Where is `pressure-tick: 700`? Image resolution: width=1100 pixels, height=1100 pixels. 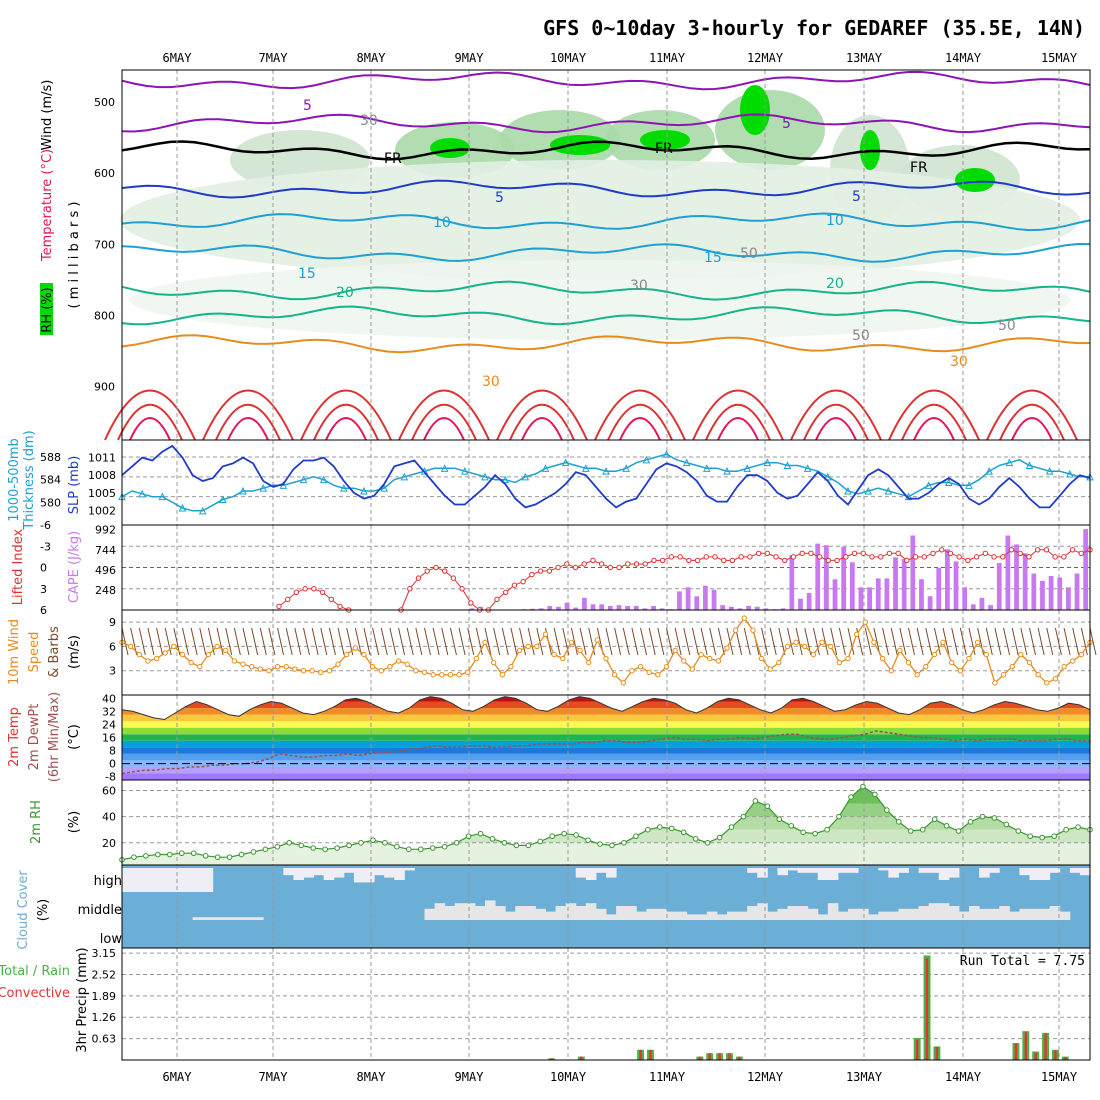
pressure-tick: 700 is located at coordinates (104, 244).